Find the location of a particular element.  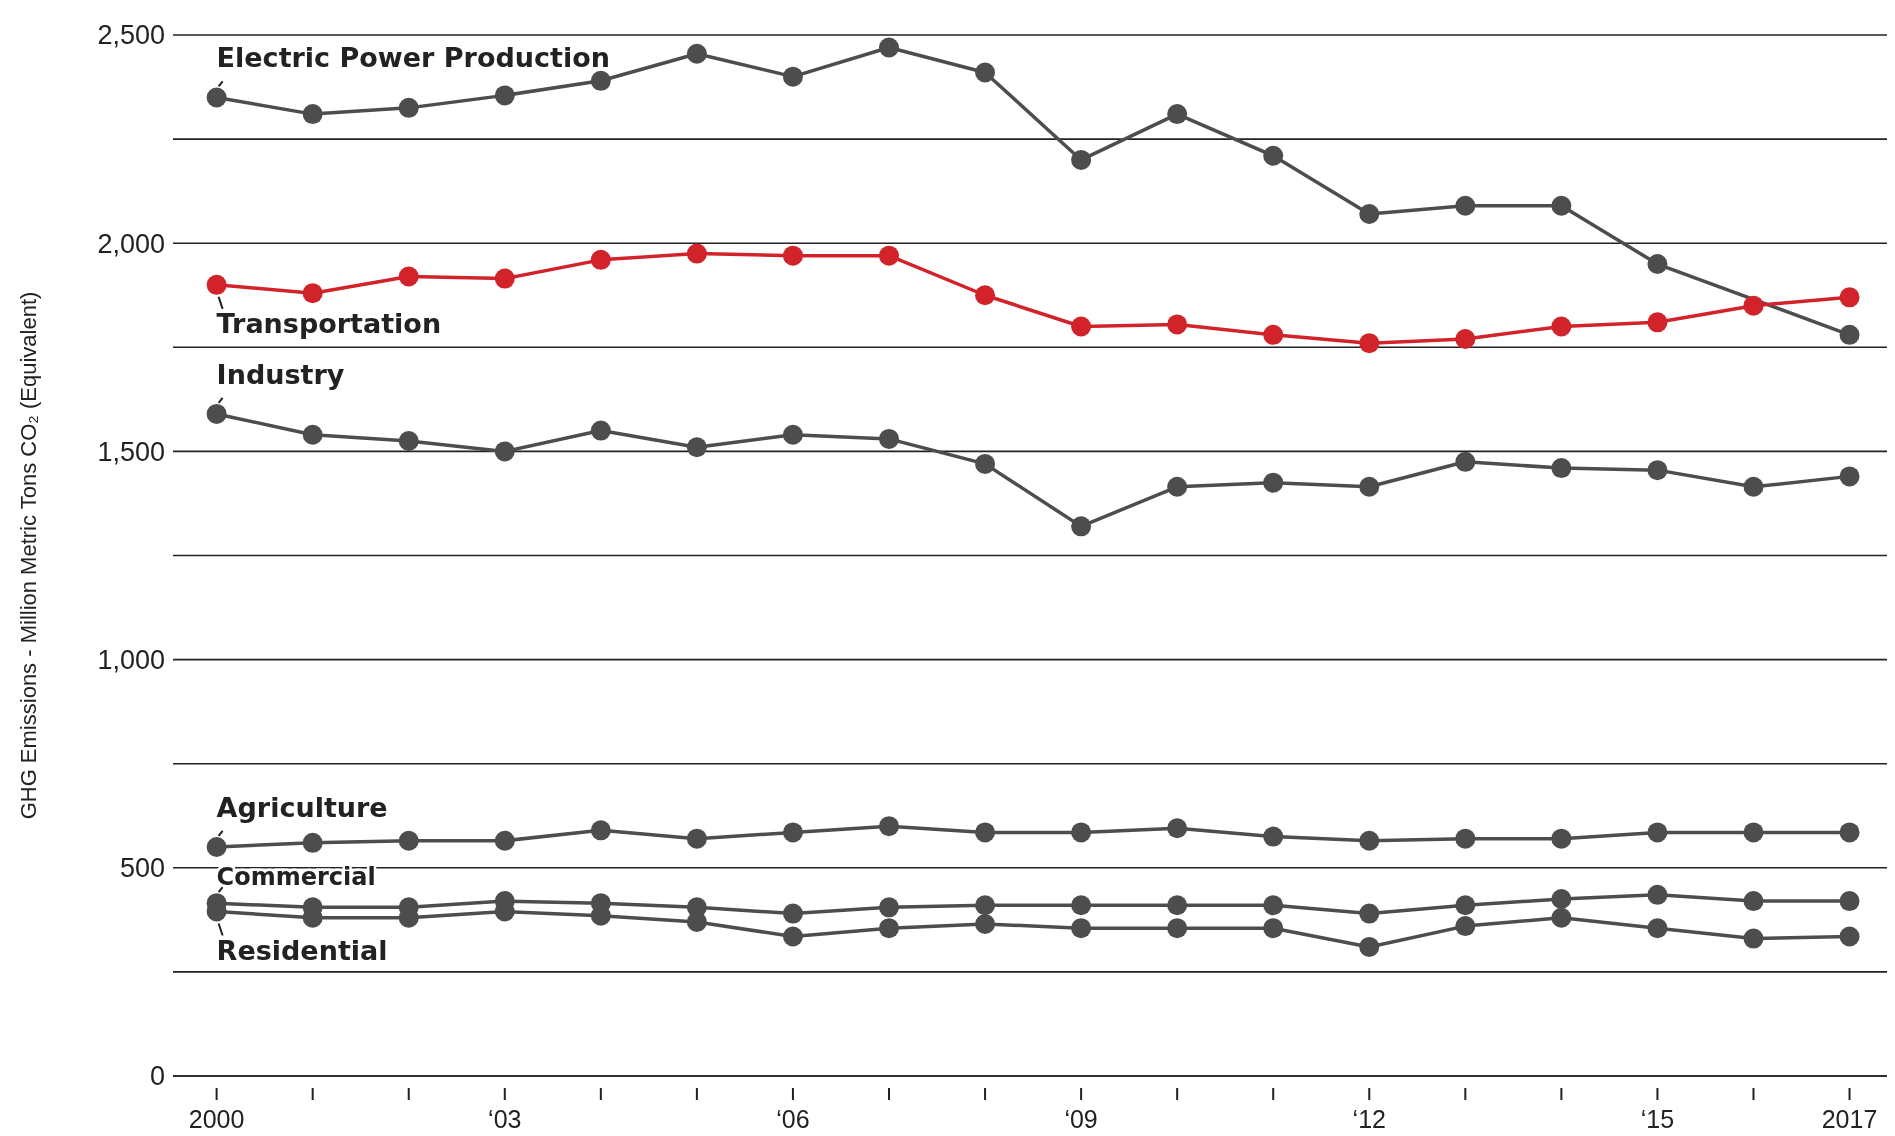

y-tick-label: 500 is located at coordinates (142, 868).